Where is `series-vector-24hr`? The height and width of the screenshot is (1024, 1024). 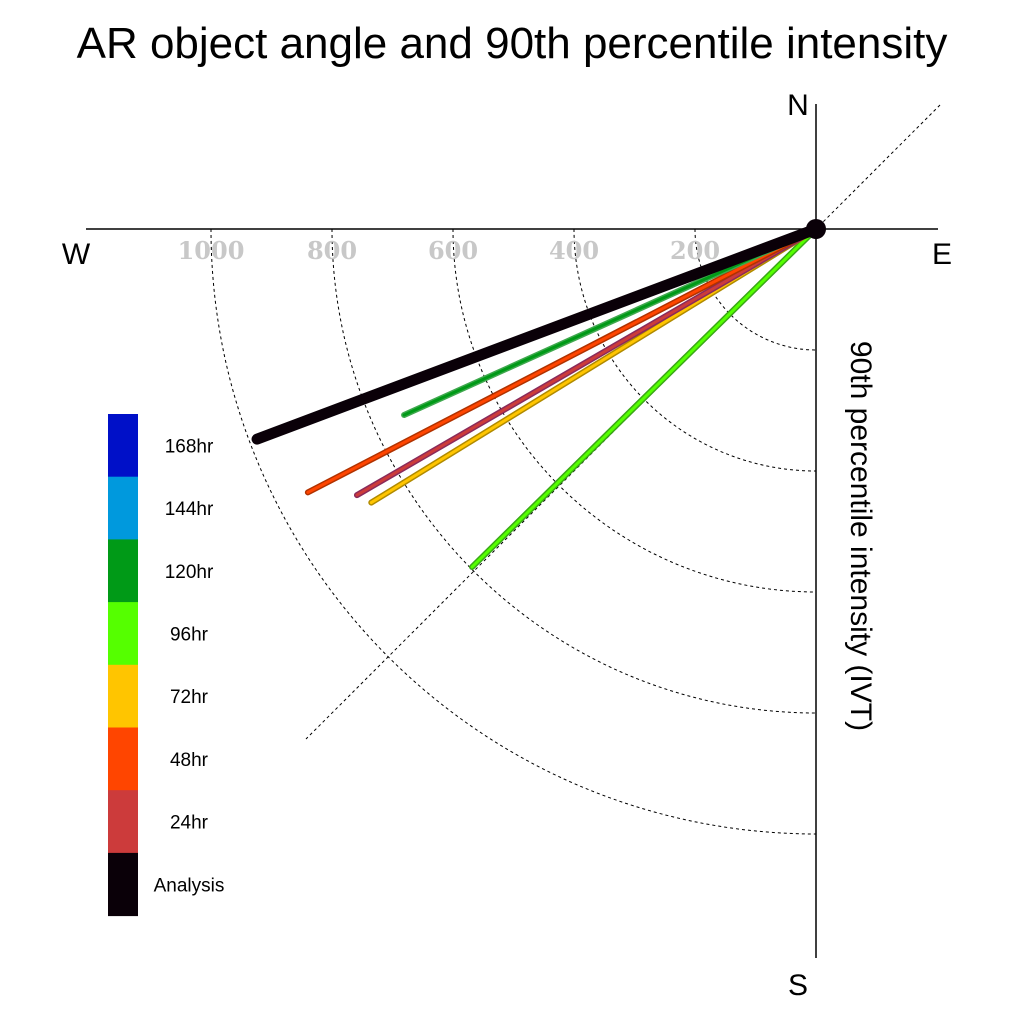
series-vector-24hr is located at coordinates (586, 362).